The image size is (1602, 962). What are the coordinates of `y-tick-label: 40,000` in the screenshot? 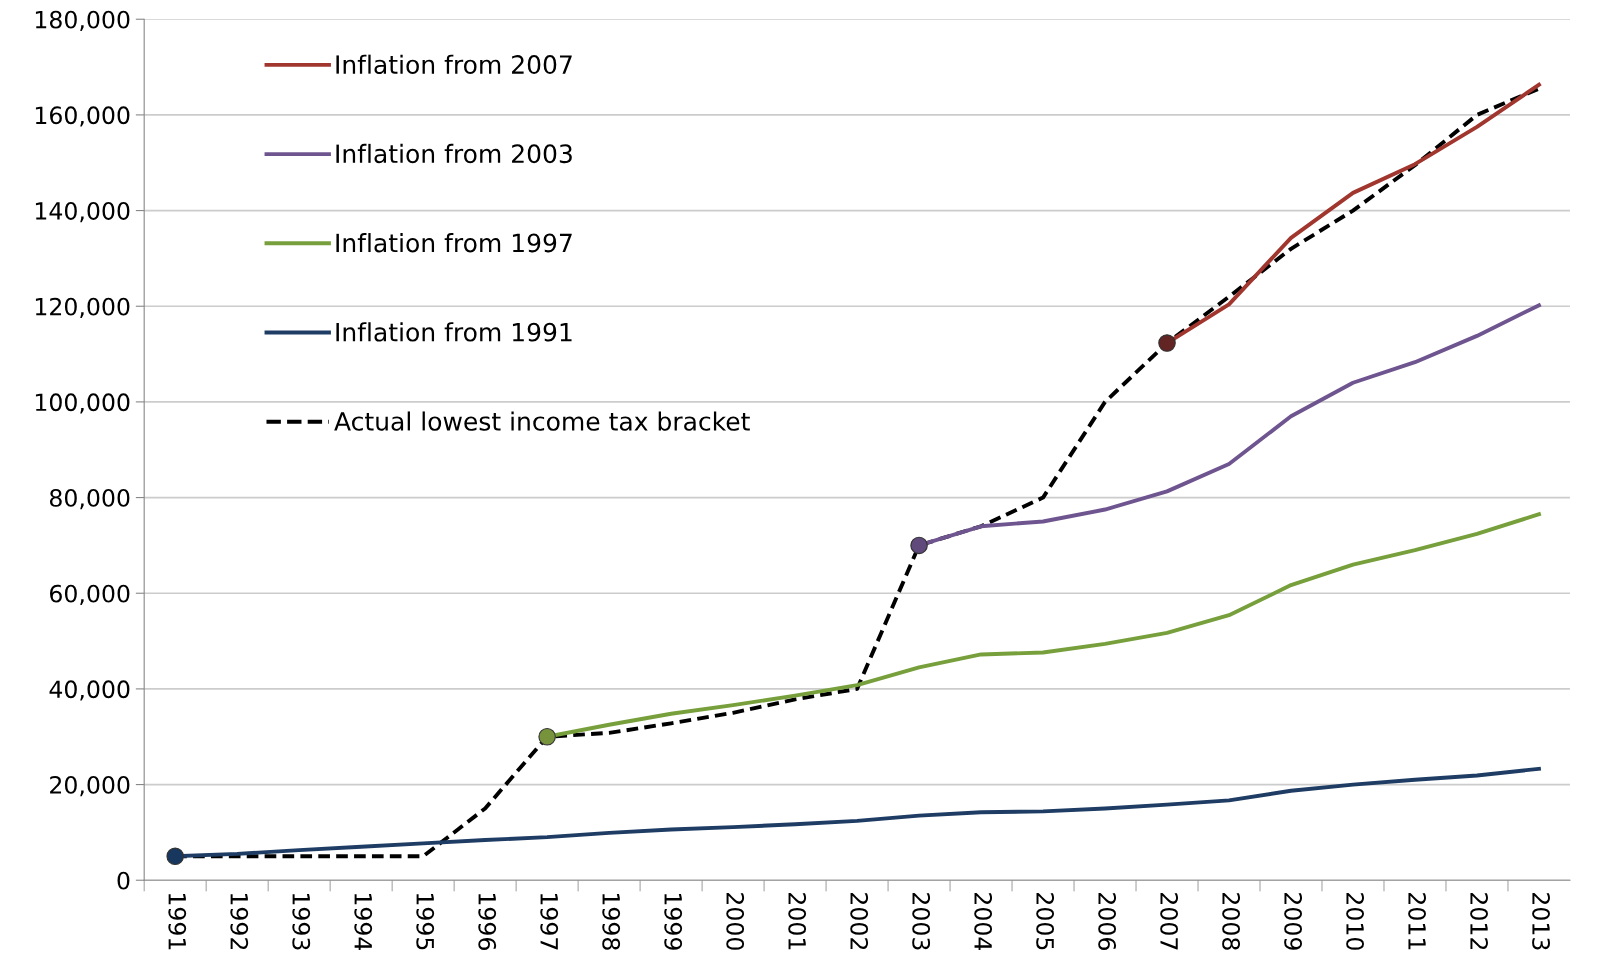 It's located at (89, 690).